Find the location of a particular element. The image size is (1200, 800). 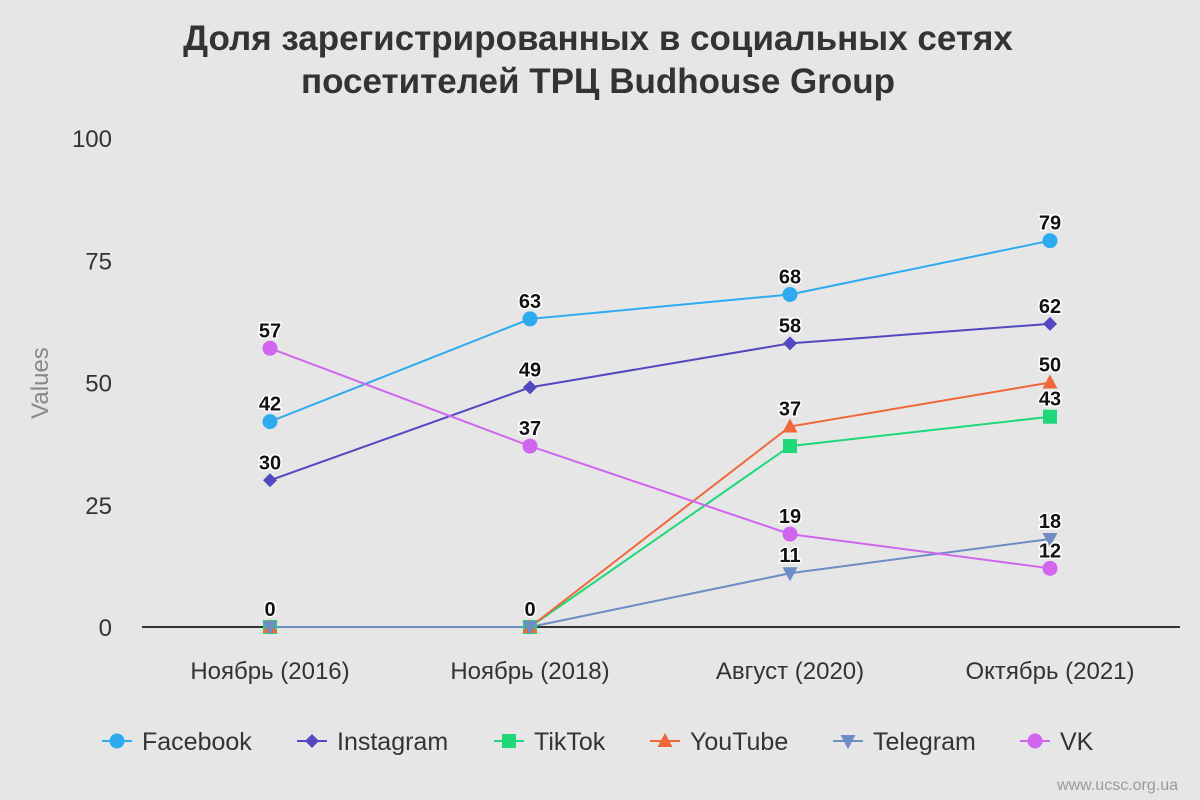

x-tick-label: Август (2020) is located at coordinates (790, 671).